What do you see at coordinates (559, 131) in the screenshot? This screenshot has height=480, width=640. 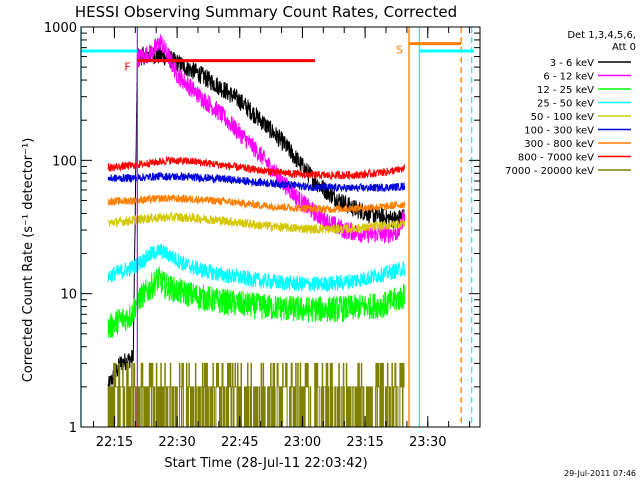 I see `legend-label-5: 100 - 300 keV` at bounding box center [559, 131].